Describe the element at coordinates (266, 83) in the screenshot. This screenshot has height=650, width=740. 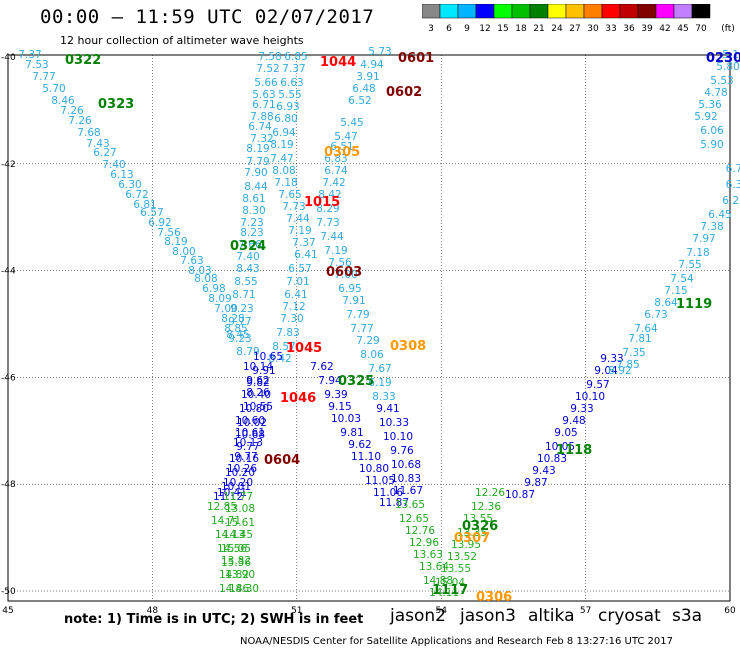
I see `swh-value: 5.66` at that location.